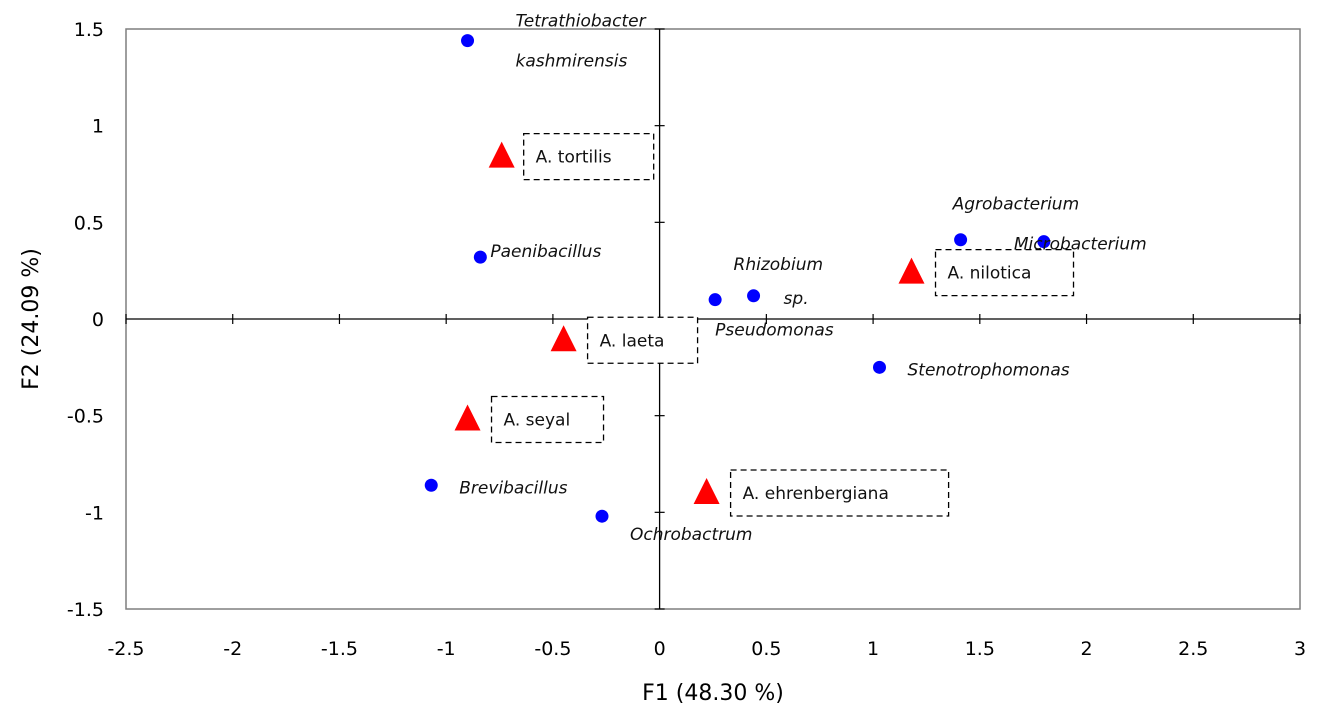 The height and width of the screenshot is (706, 1324). What do you see at coordinates (988, 370) in the screenshot?
I see `bacteria-label: Stenotrophomonas` at bounding box center [988, 370].